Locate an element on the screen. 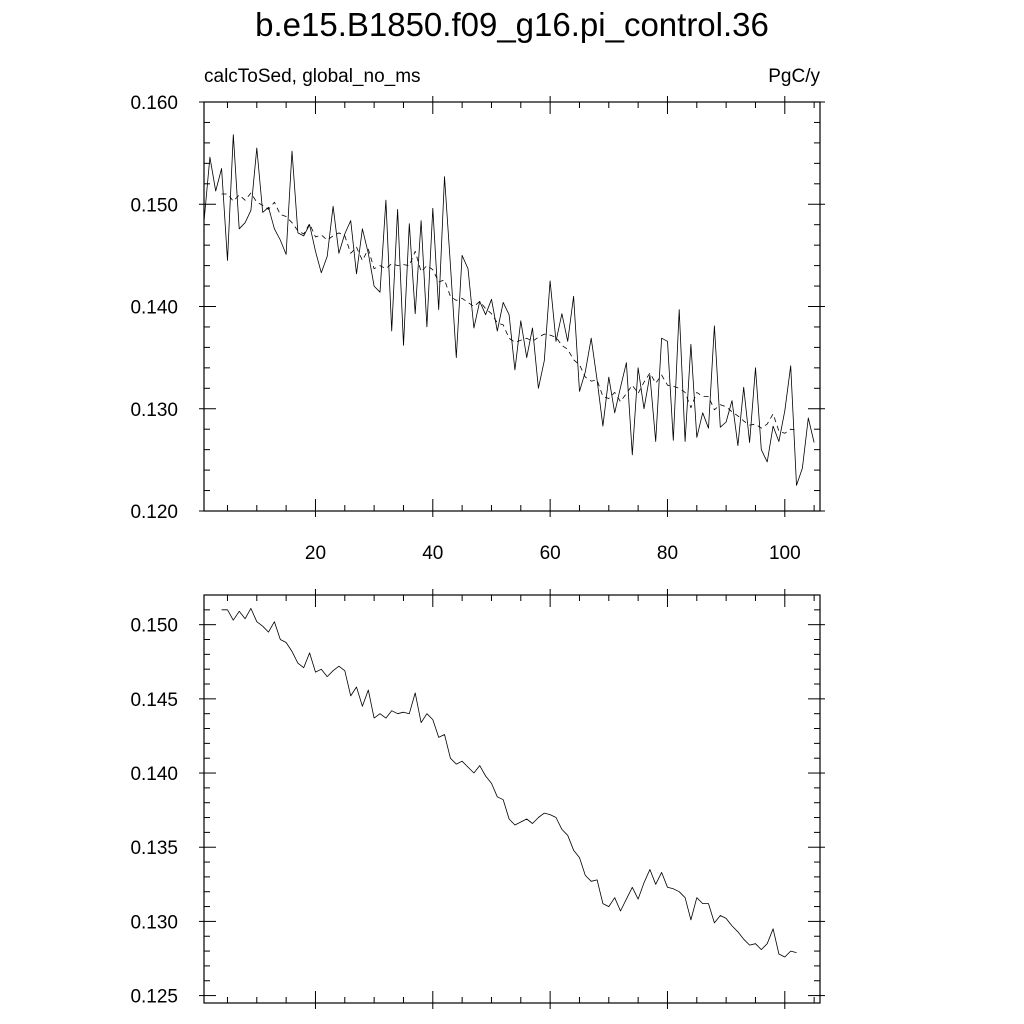  y-tick-label: 0.135 is located at coordinates (154, 848).